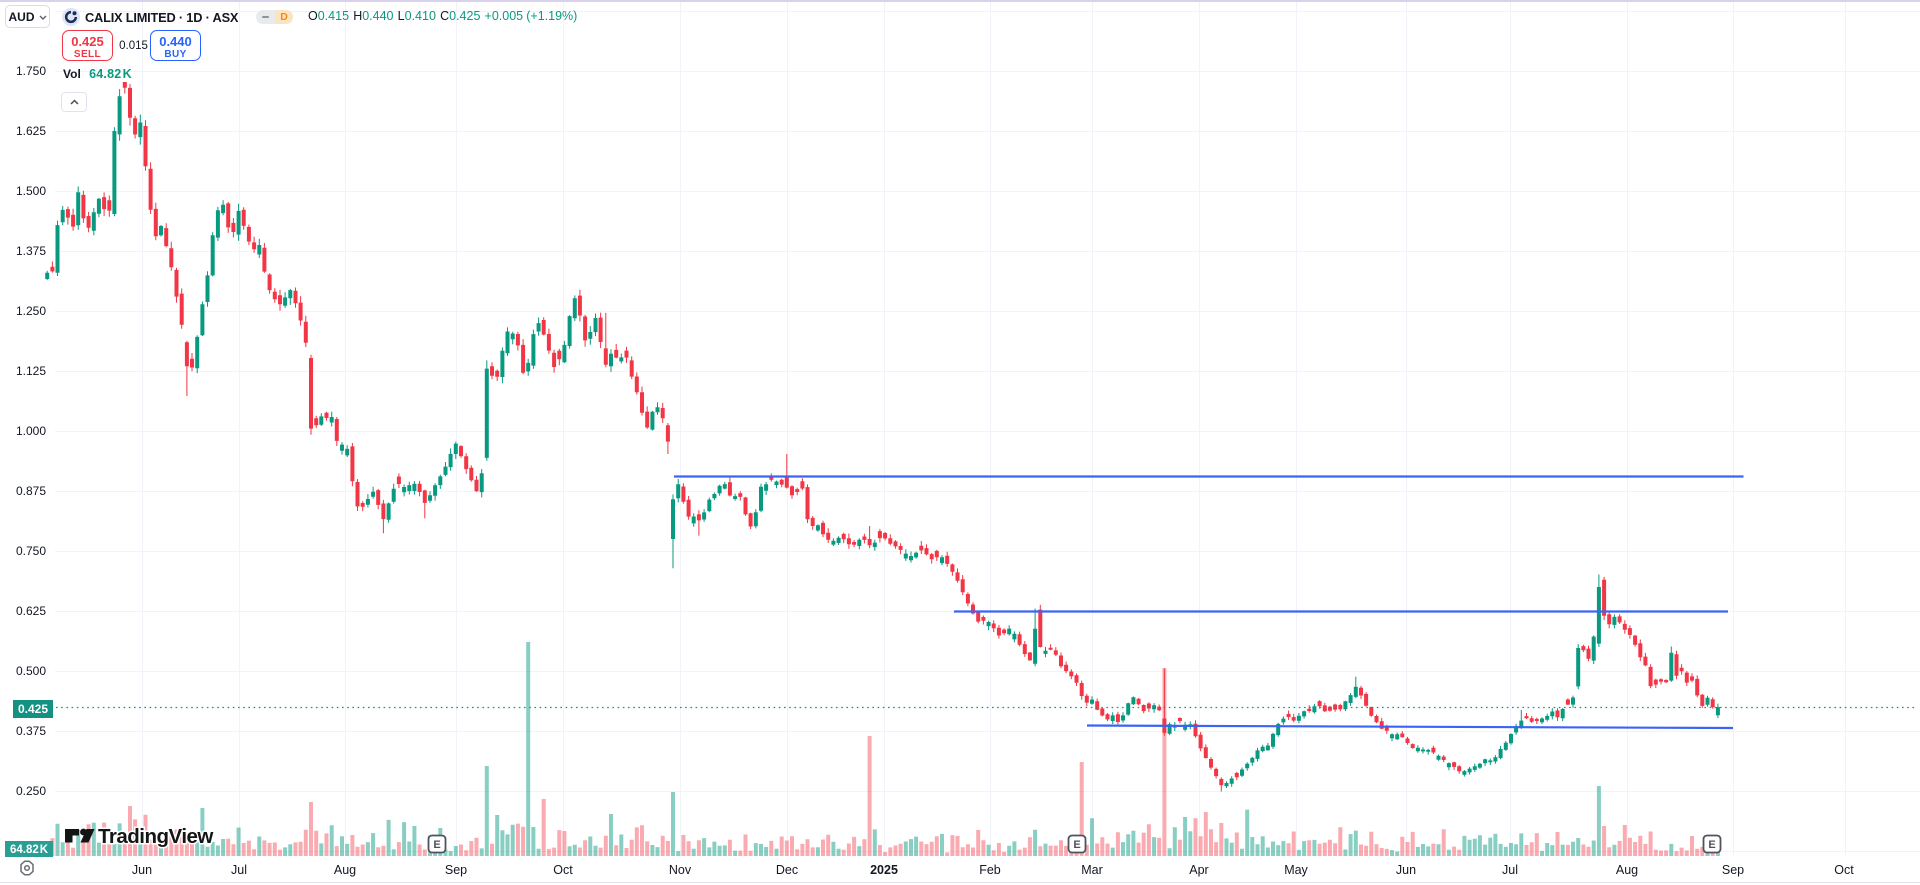 Image resolution: width=1920 pixels, height=885 pixels. I want to click on svg-text: 0.875, so click(31, 491).